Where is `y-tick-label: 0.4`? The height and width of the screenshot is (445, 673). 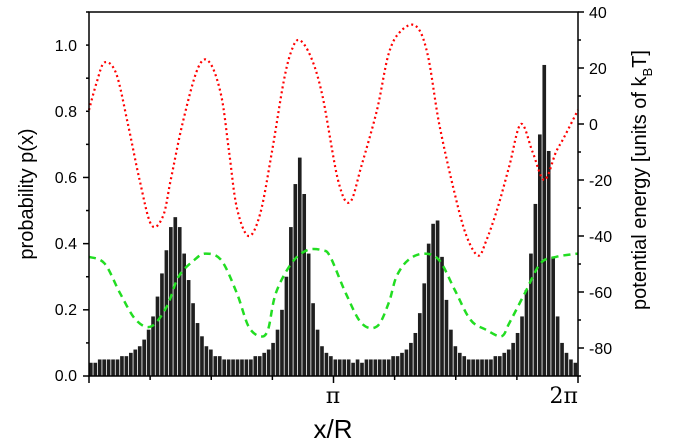
y-tick-label: 0.4 is located at coordinates (66, 244).